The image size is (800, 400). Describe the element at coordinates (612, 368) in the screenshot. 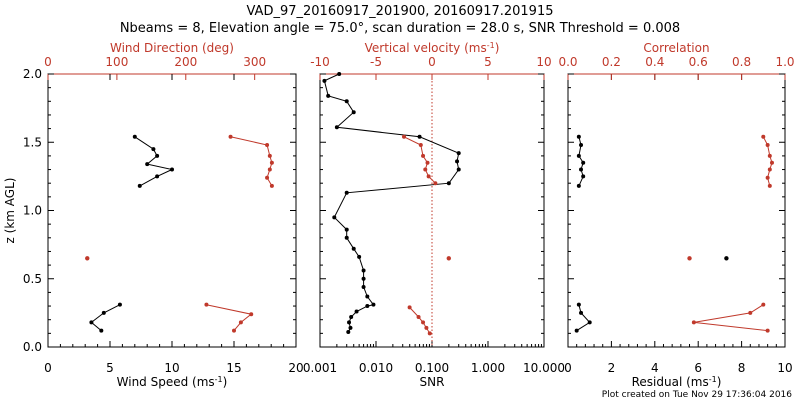

I see `bottom-tick-label: 2` at that location.